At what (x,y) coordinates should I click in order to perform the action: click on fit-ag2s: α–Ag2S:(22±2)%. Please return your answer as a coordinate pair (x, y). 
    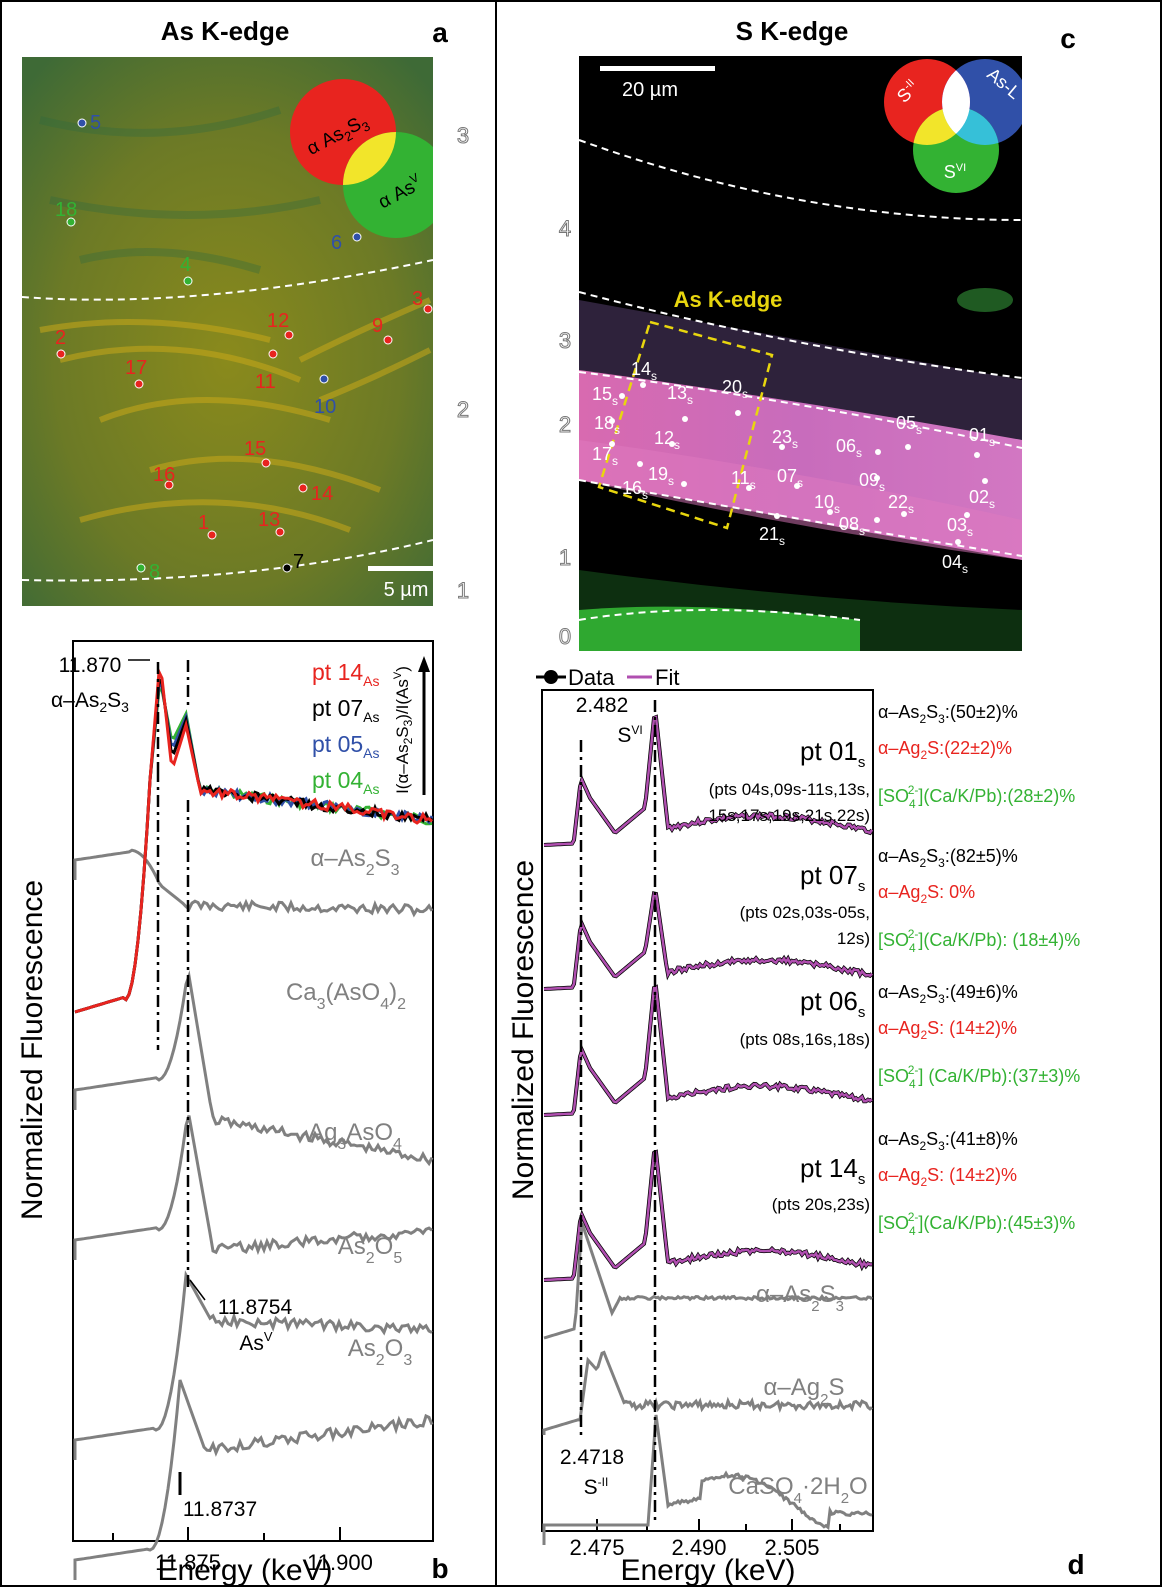
    Looking at the image, I should click on (945, 750).